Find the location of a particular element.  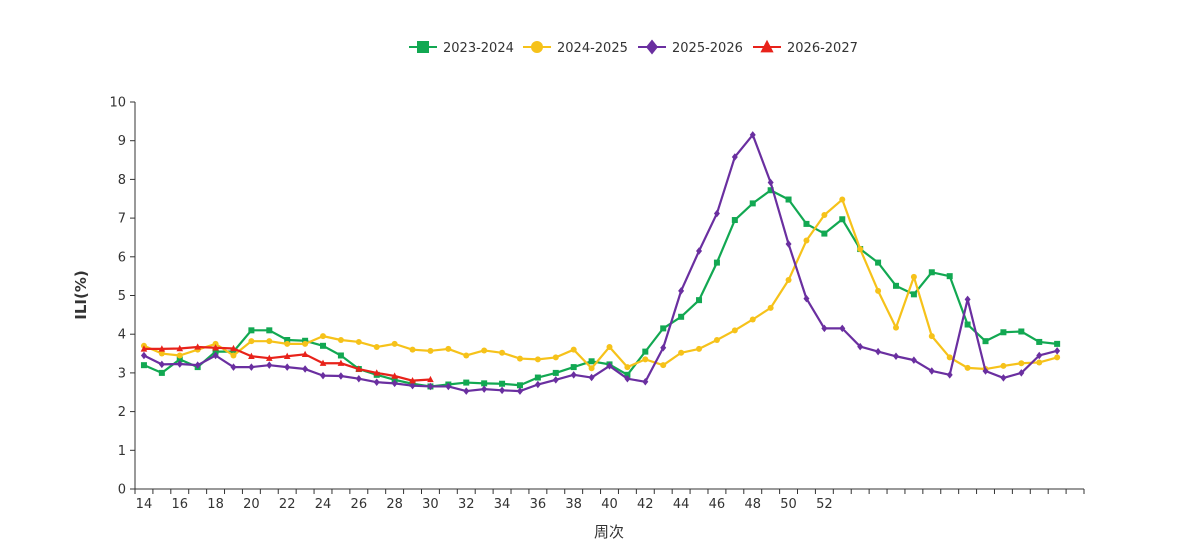

legend-item: 2025-2026 is located at coordinates (690, 48).